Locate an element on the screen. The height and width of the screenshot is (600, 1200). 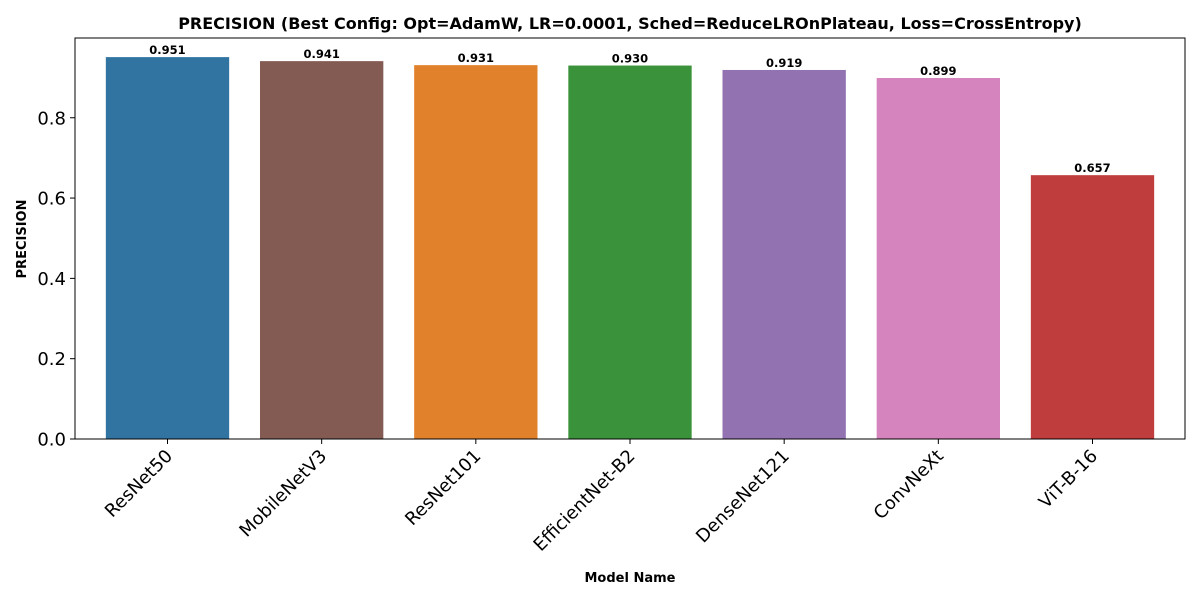
y-tick-label: 0.8 is located at coordinates (51, 118).